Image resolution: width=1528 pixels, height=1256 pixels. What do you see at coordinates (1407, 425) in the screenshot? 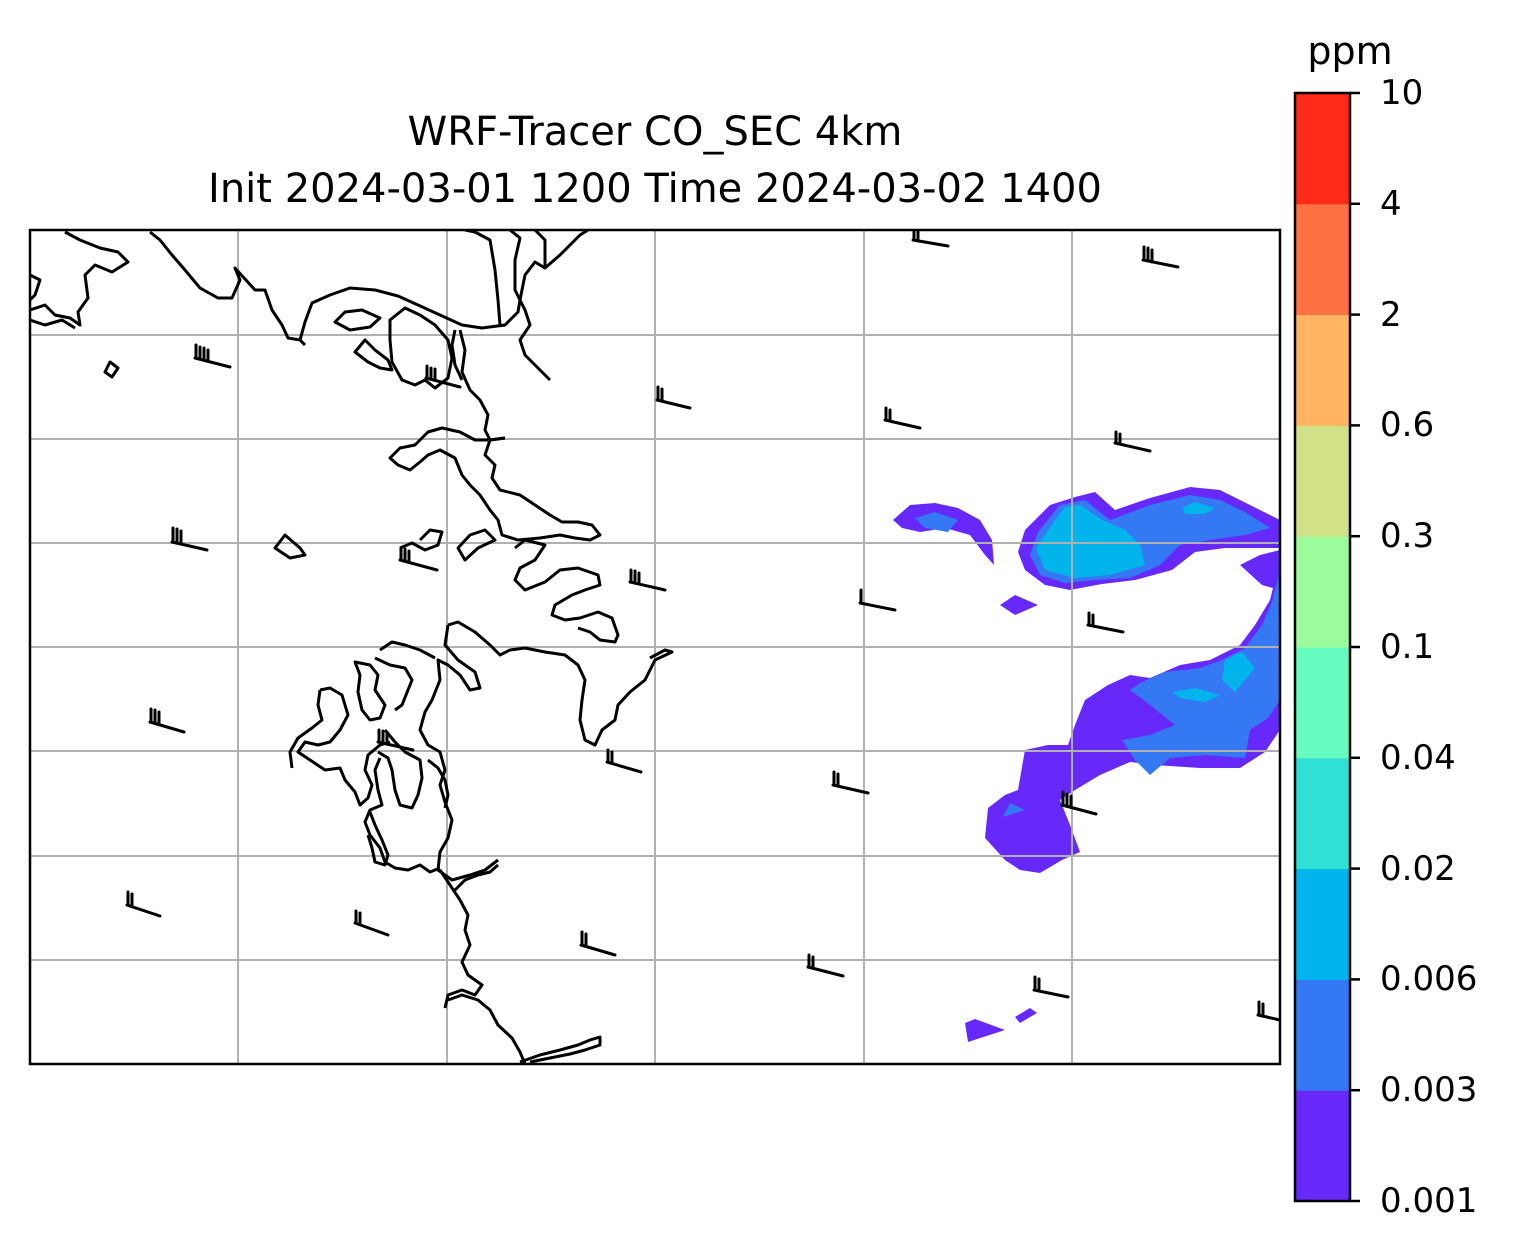
I see `colorbar-tick-label: 0.6` at bounding box center [1407, 425].